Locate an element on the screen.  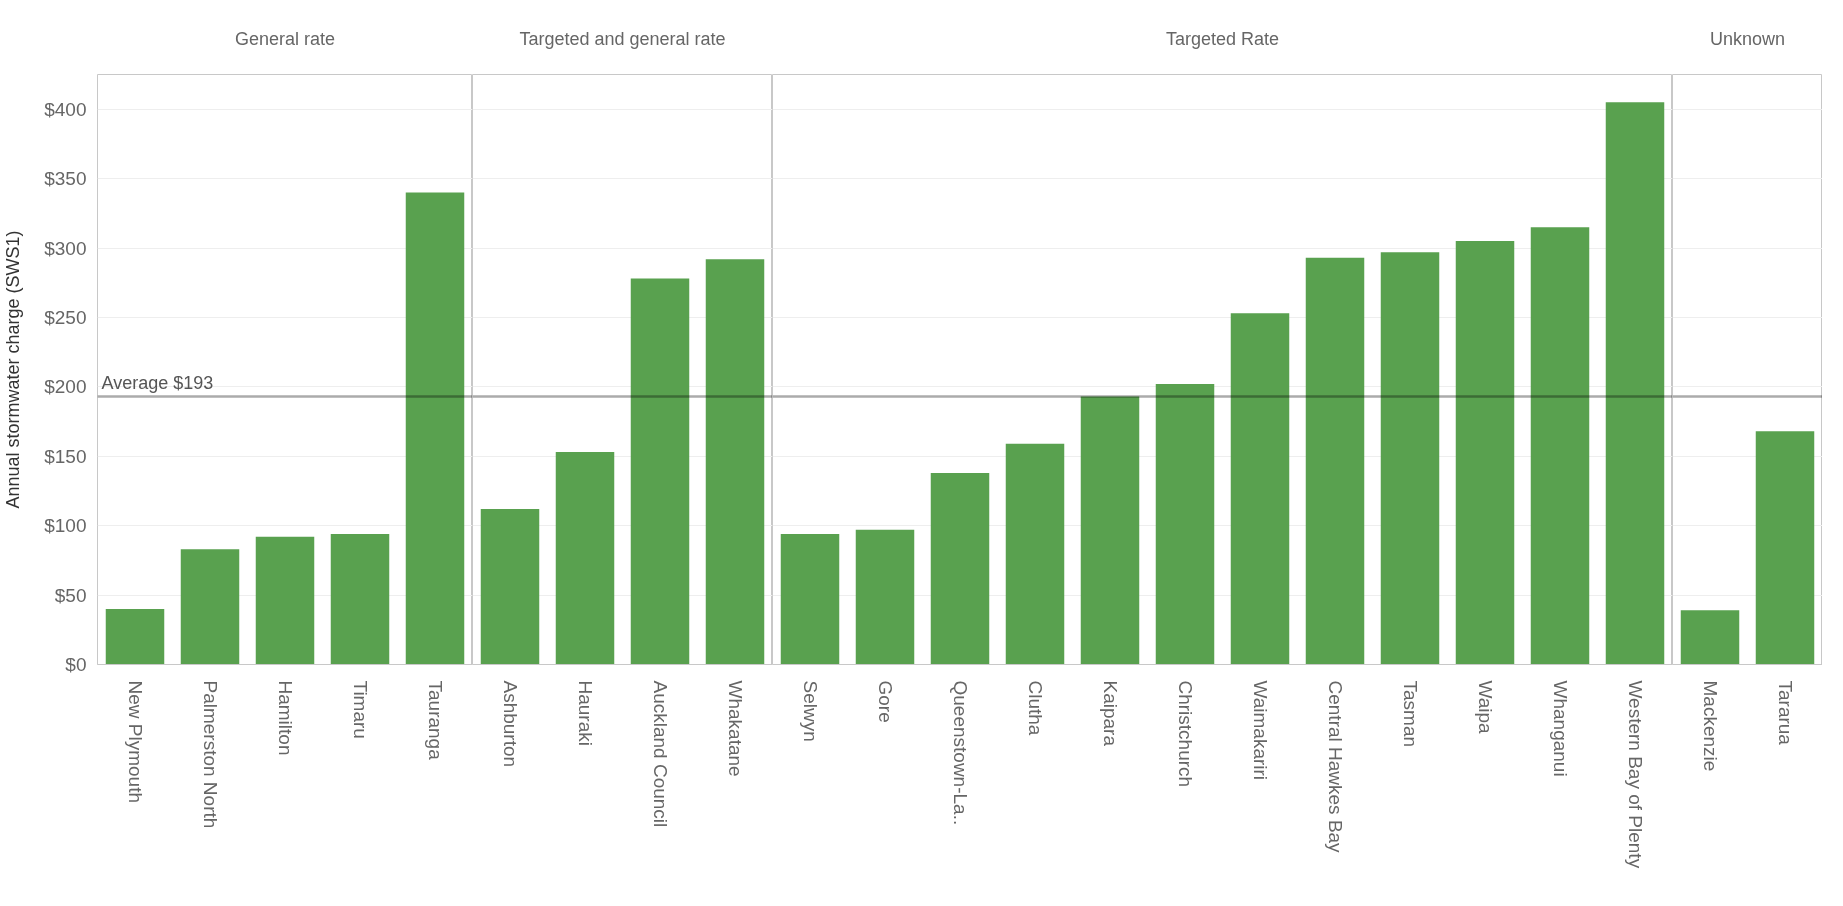
x-tick-label: Tararua is located at coordinates (1785, 713).